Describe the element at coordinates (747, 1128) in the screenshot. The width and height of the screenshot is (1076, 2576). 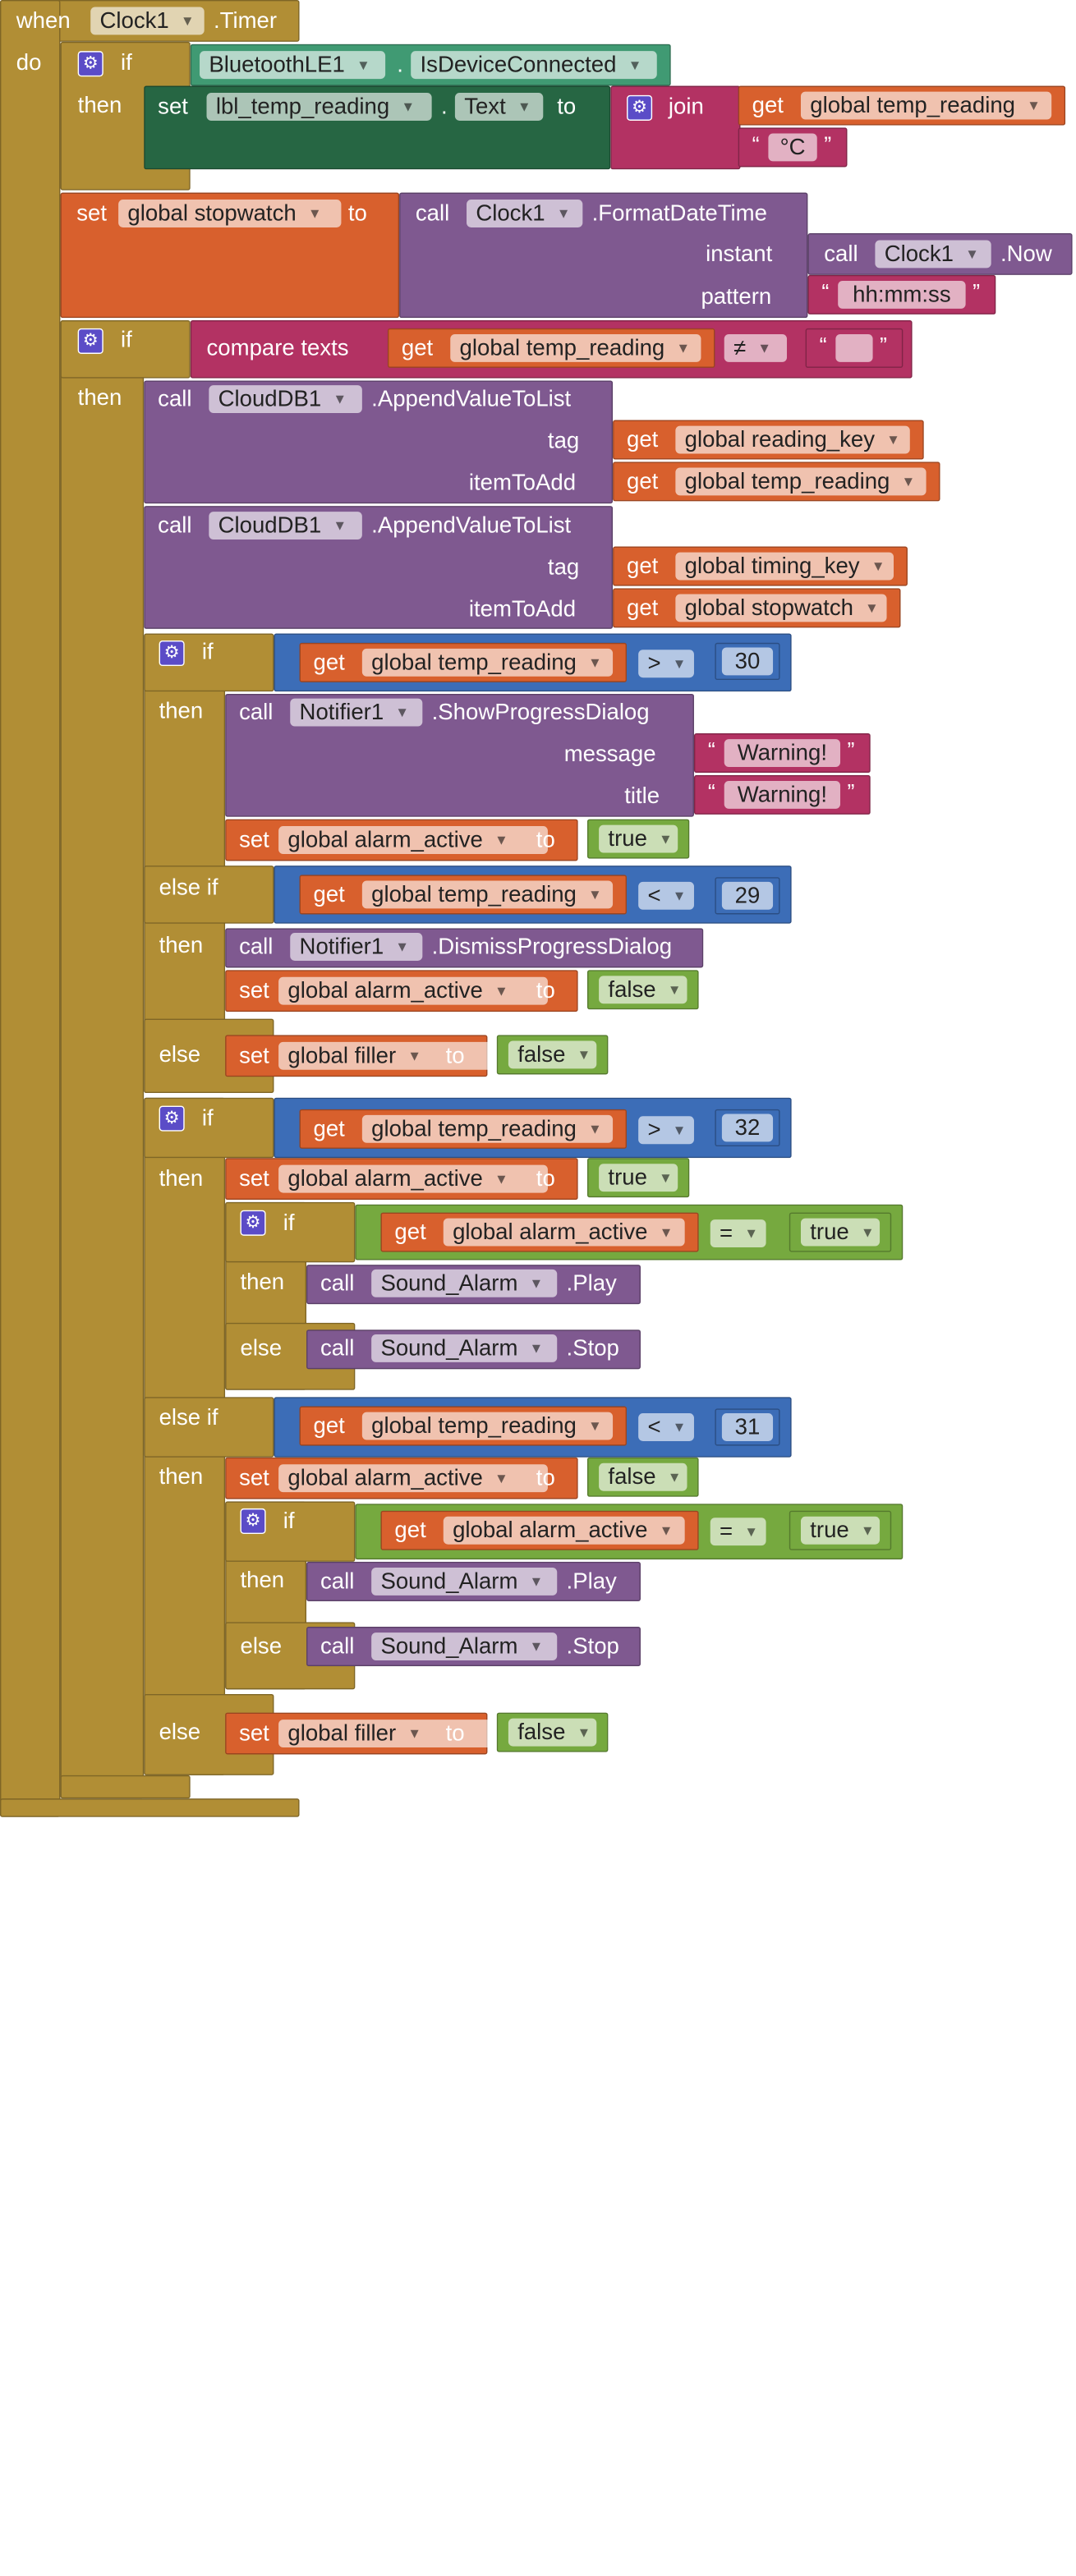
I see `number-value: 32` at that location.